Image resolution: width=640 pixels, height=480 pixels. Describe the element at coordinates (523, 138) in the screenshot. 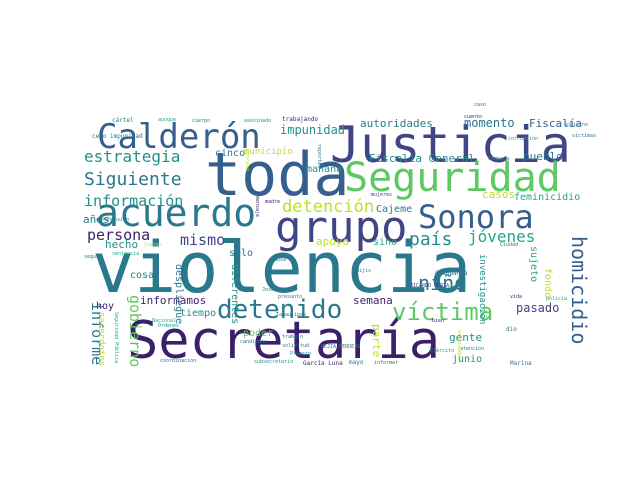

I see `word-corrupcion: corrupción` at that location.